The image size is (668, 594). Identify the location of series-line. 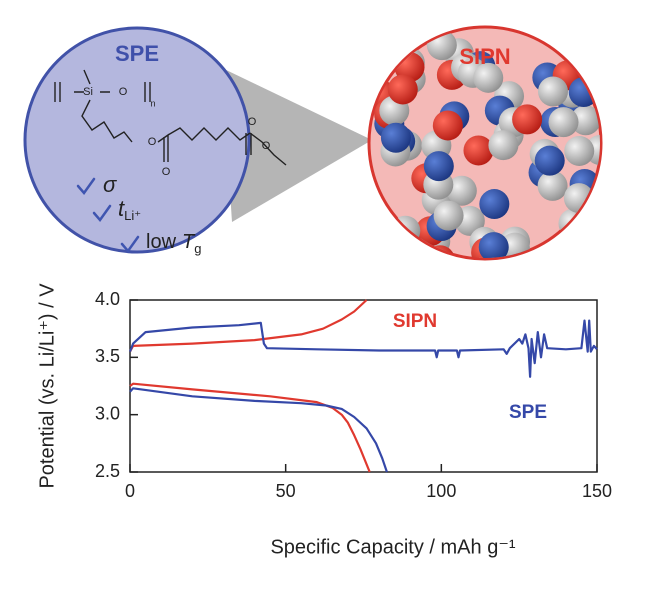
(250, 386).